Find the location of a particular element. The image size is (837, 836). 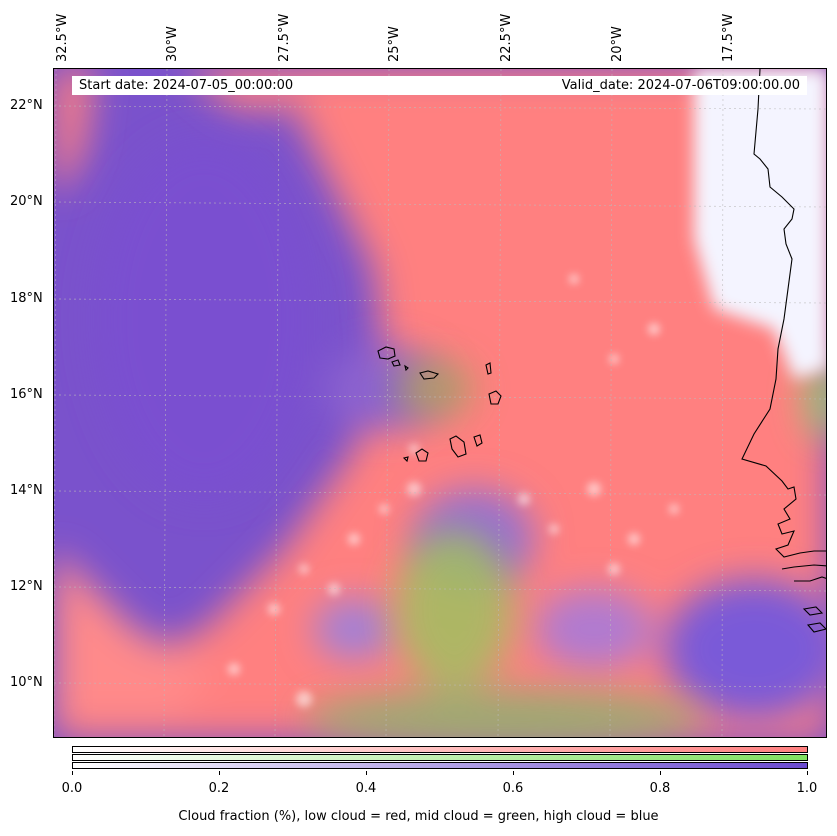

cape-verde-islands is located at coordinates (439, 404).